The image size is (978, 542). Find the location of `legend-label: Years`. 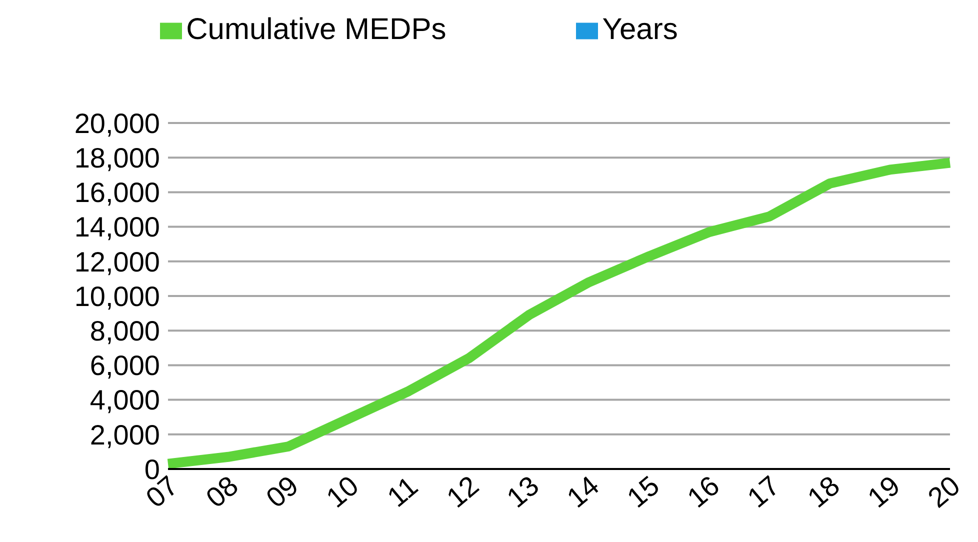

legend-label: Years is located at coordinates (640, 29).